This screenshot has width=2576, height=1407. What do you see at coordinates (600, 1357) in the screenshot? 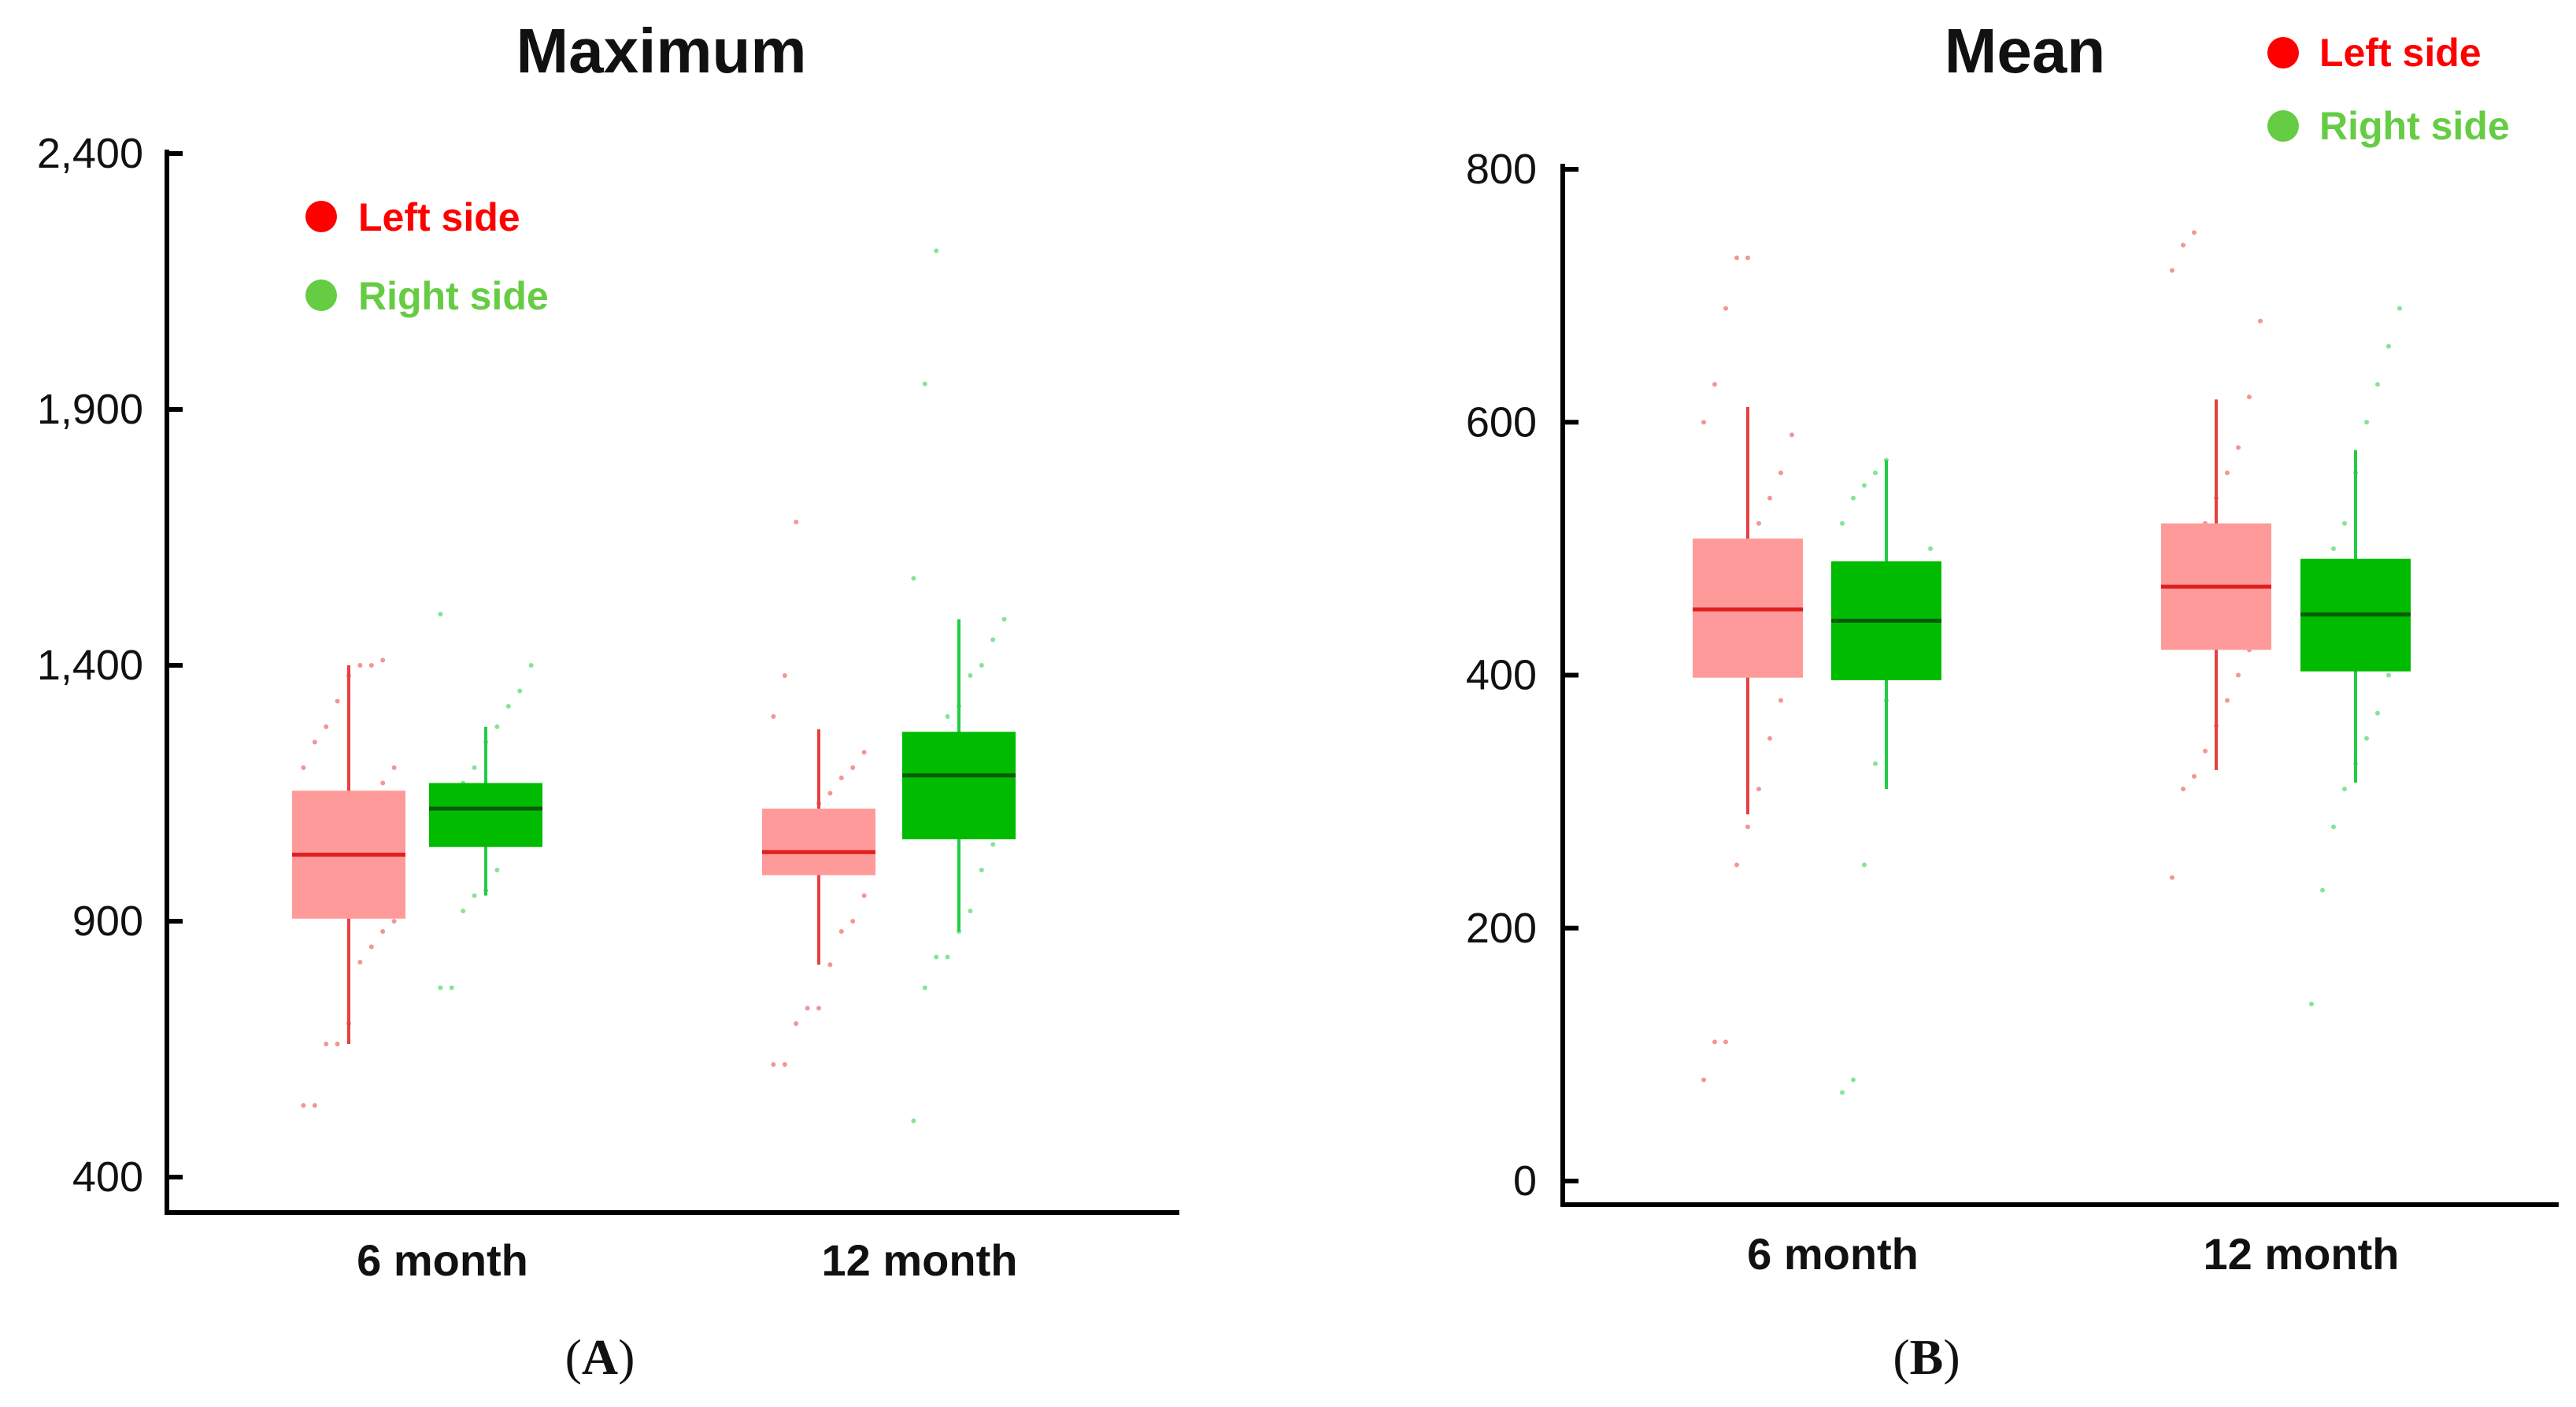
I see `panel-label-a: (A)` at bounding box center [600, 1357].